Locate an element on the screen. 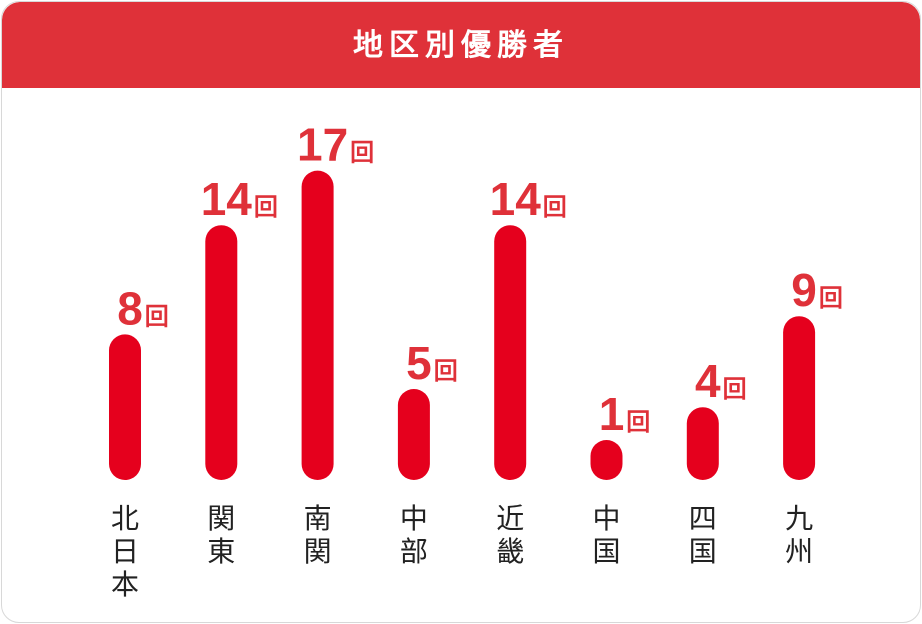 Image resolution: width=922 pixels, height=624 pixels. category-label-6: 中国 is located at coordinates (606, 535).